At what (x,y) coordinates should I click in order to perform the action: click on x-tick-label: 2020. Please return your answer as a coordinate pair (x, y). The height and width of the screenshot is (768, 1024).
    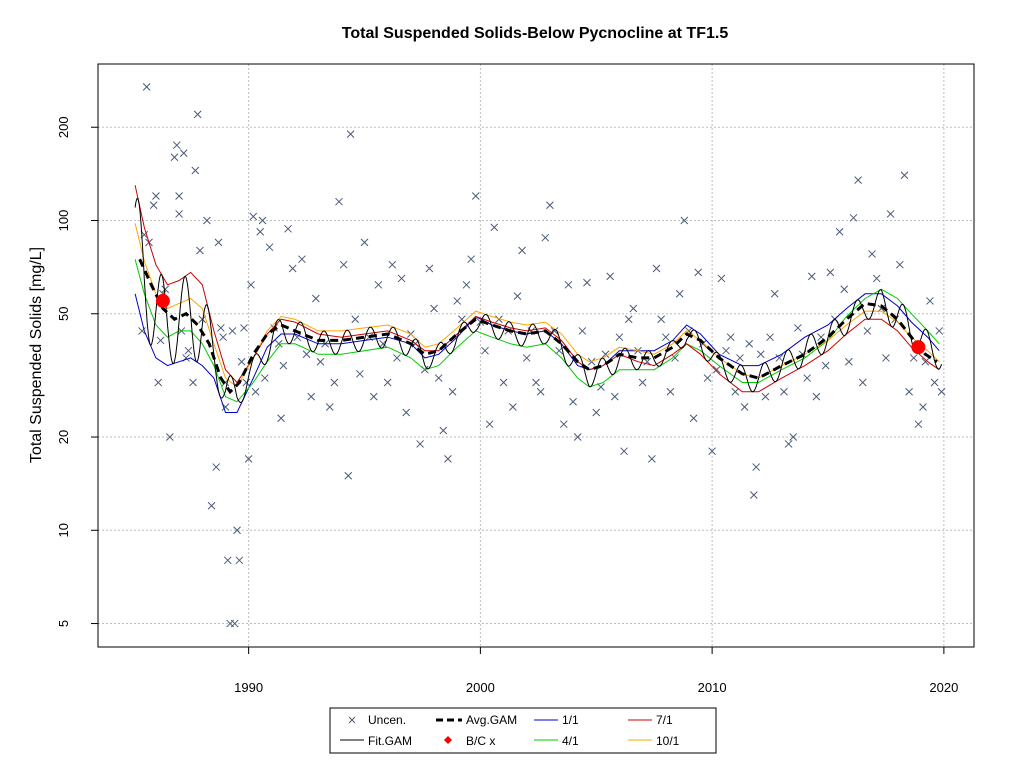
    Looking at the image, I should click on (943, 687).